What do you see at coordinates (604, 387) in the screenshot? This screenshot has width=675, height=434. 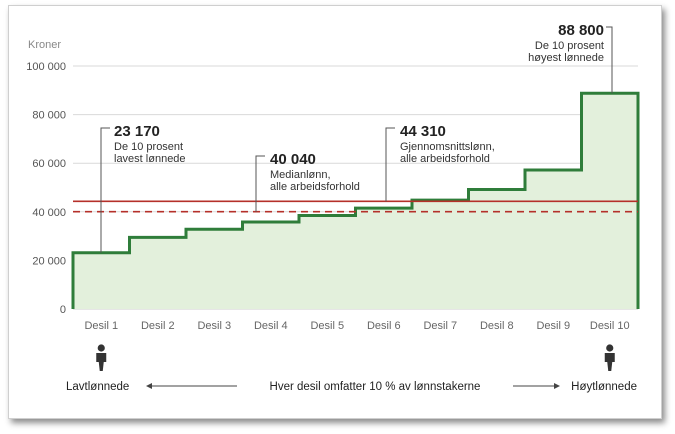 I see `footer-right-label: Høytlønnede` at bounding box center [604, 387].